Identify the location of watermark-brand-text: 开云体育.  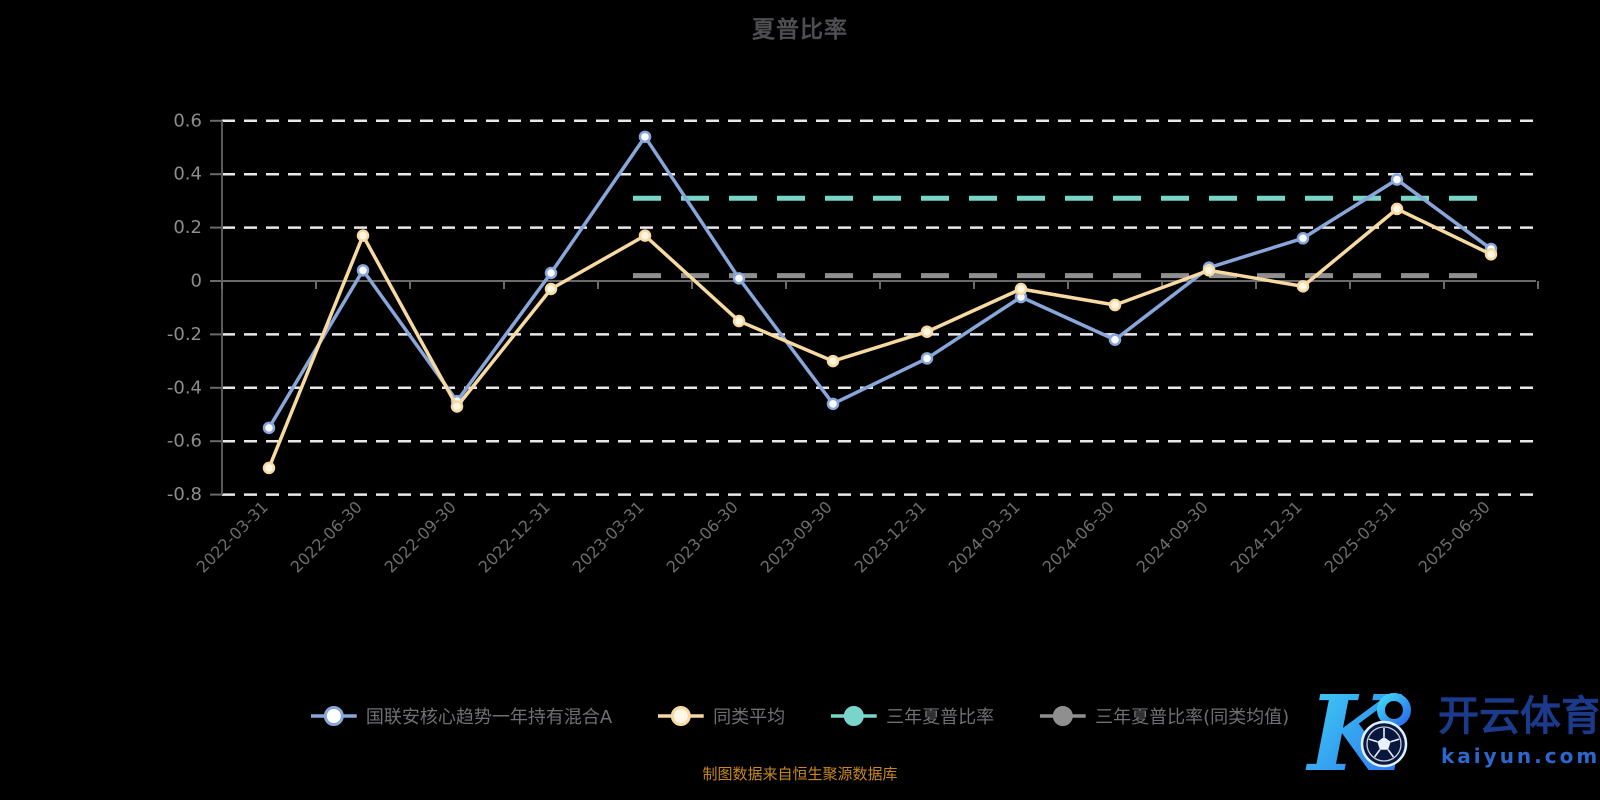
(1518, 716).